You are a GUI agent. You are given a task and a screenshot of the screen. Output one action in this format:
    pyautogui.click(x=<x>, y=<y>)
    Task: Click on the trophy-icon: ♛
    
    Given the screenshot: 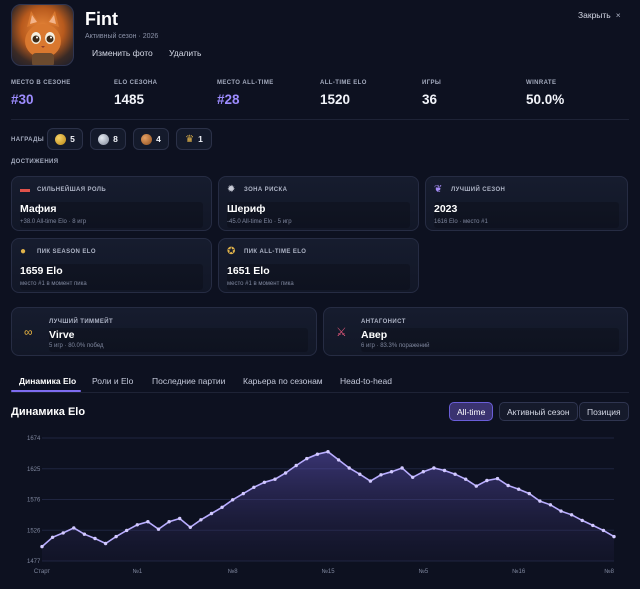 What is the action you would take?
    pyautogui.click(x=190, y=139)
    